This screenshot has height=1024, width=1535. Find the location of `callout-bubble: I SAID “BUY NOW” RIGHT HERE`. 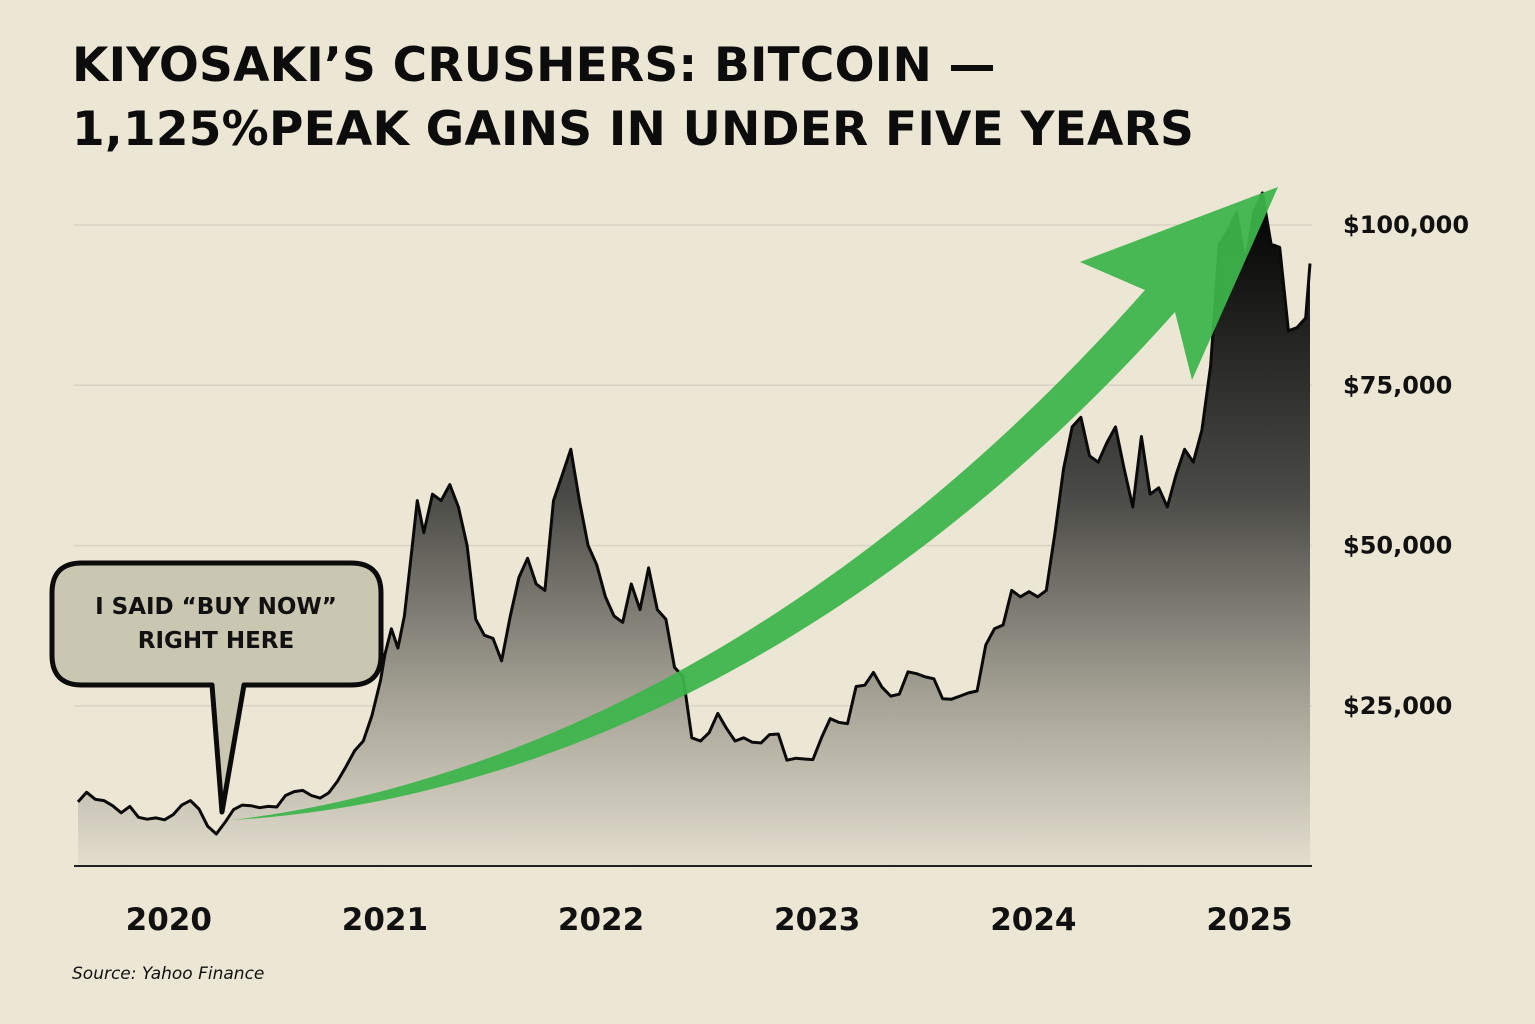

callout-bubble: I SAID “BUY NOW” RIGHT HERE is located at coordinates (216, 687).